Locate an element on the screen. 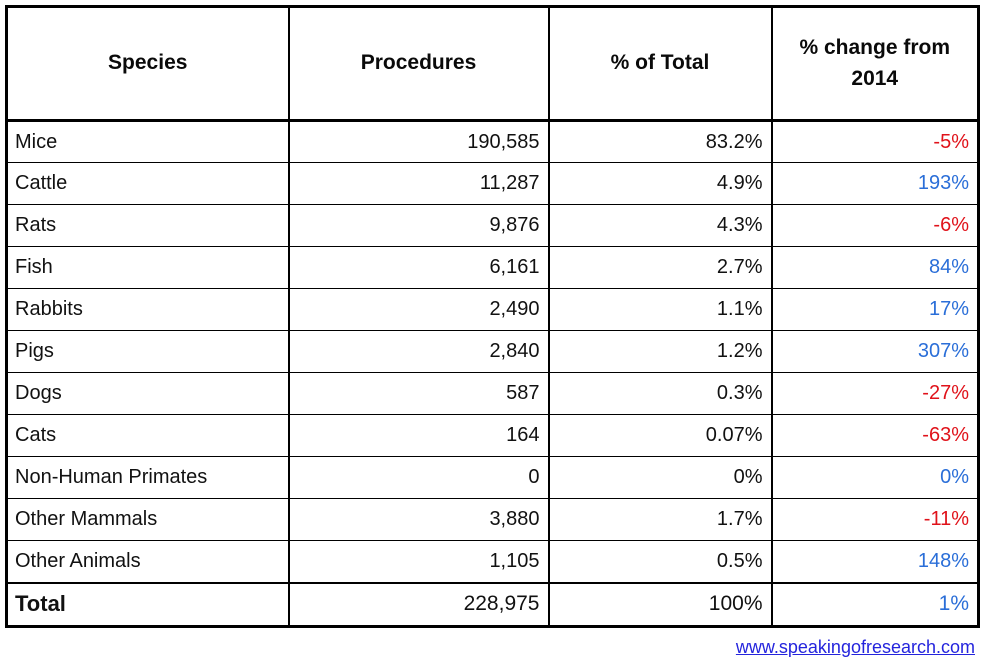 The height and width of the screenshot is (661, 985). procedures-cell: 587 is located at coordinates (418, 393).